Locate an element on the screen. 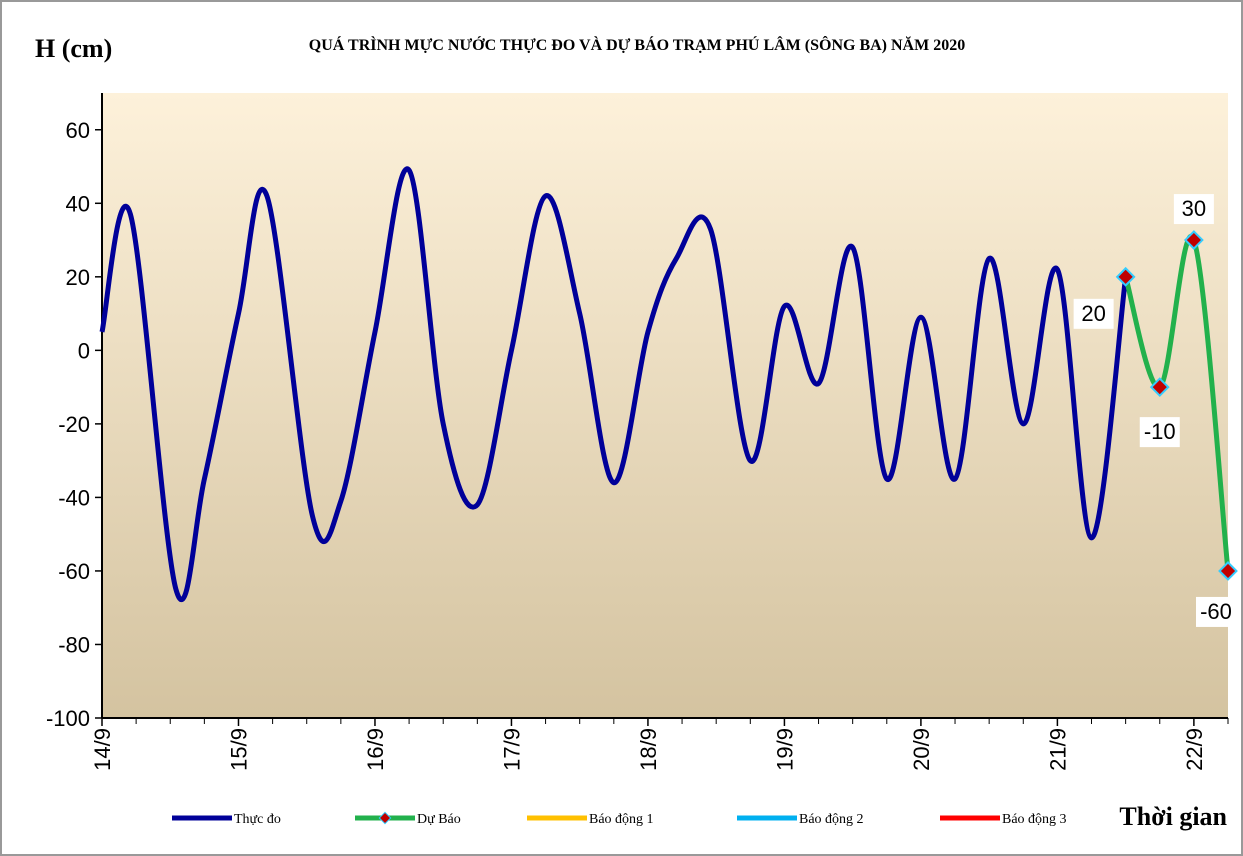 The image size is (1243, 856). y-tick-label: -40 is located at coordinates (74, 497).